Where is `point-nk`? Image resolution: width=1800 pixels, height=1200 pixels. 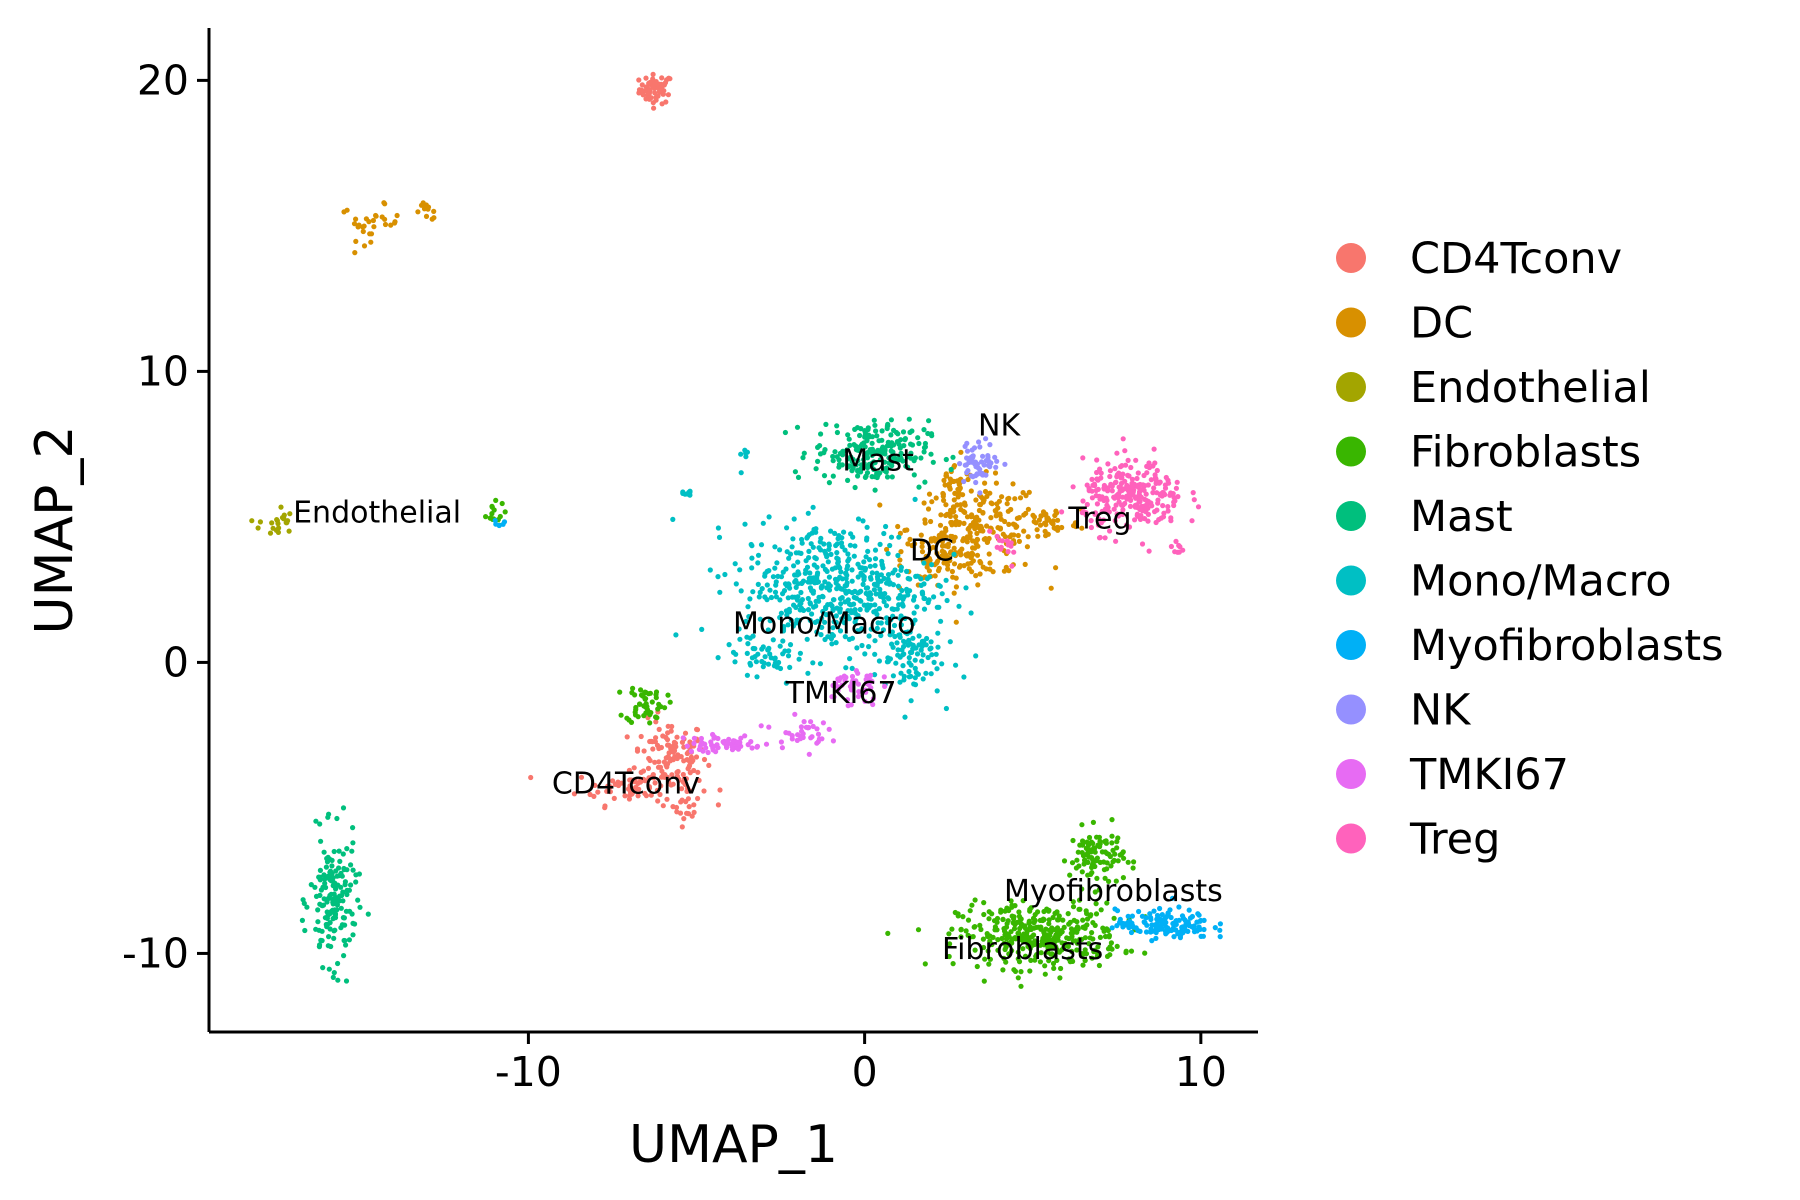
point-nk is located at coordinates (976, 476).